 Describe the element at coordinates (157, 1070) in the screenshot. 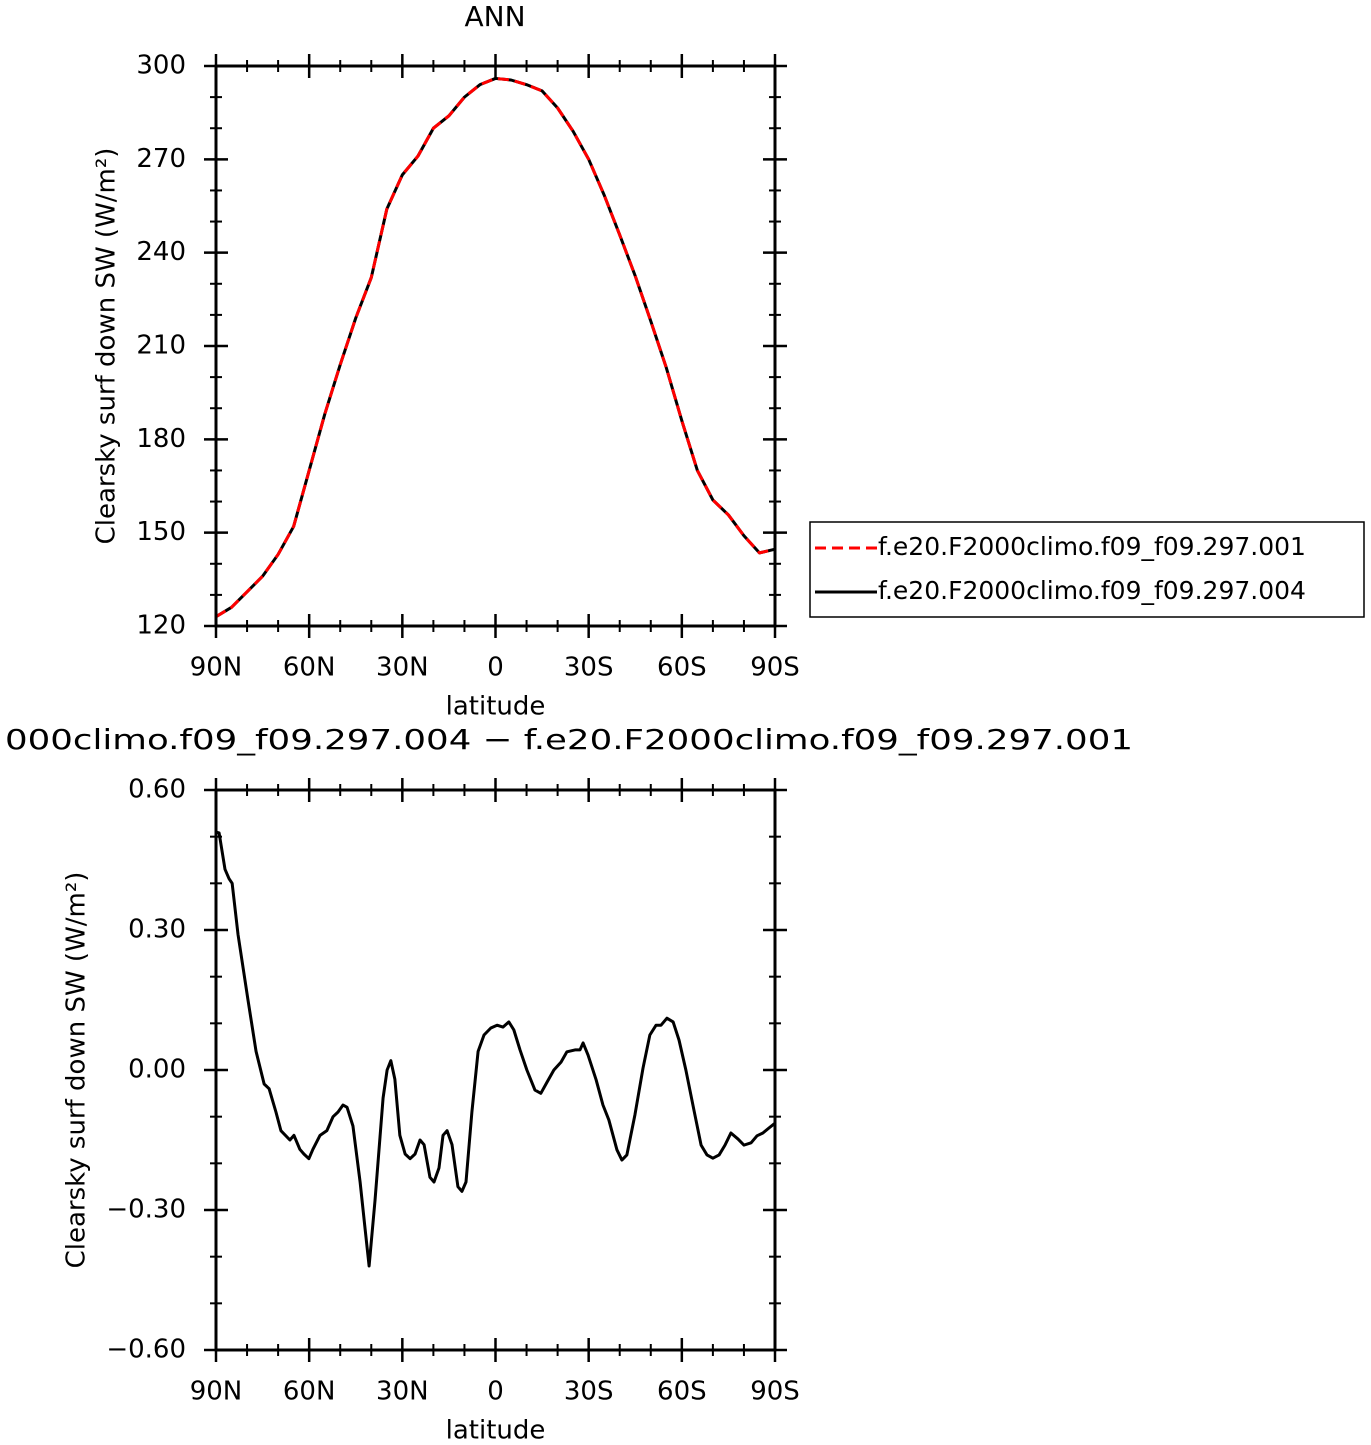

I see `y-tick-label: 0.00` at that location.